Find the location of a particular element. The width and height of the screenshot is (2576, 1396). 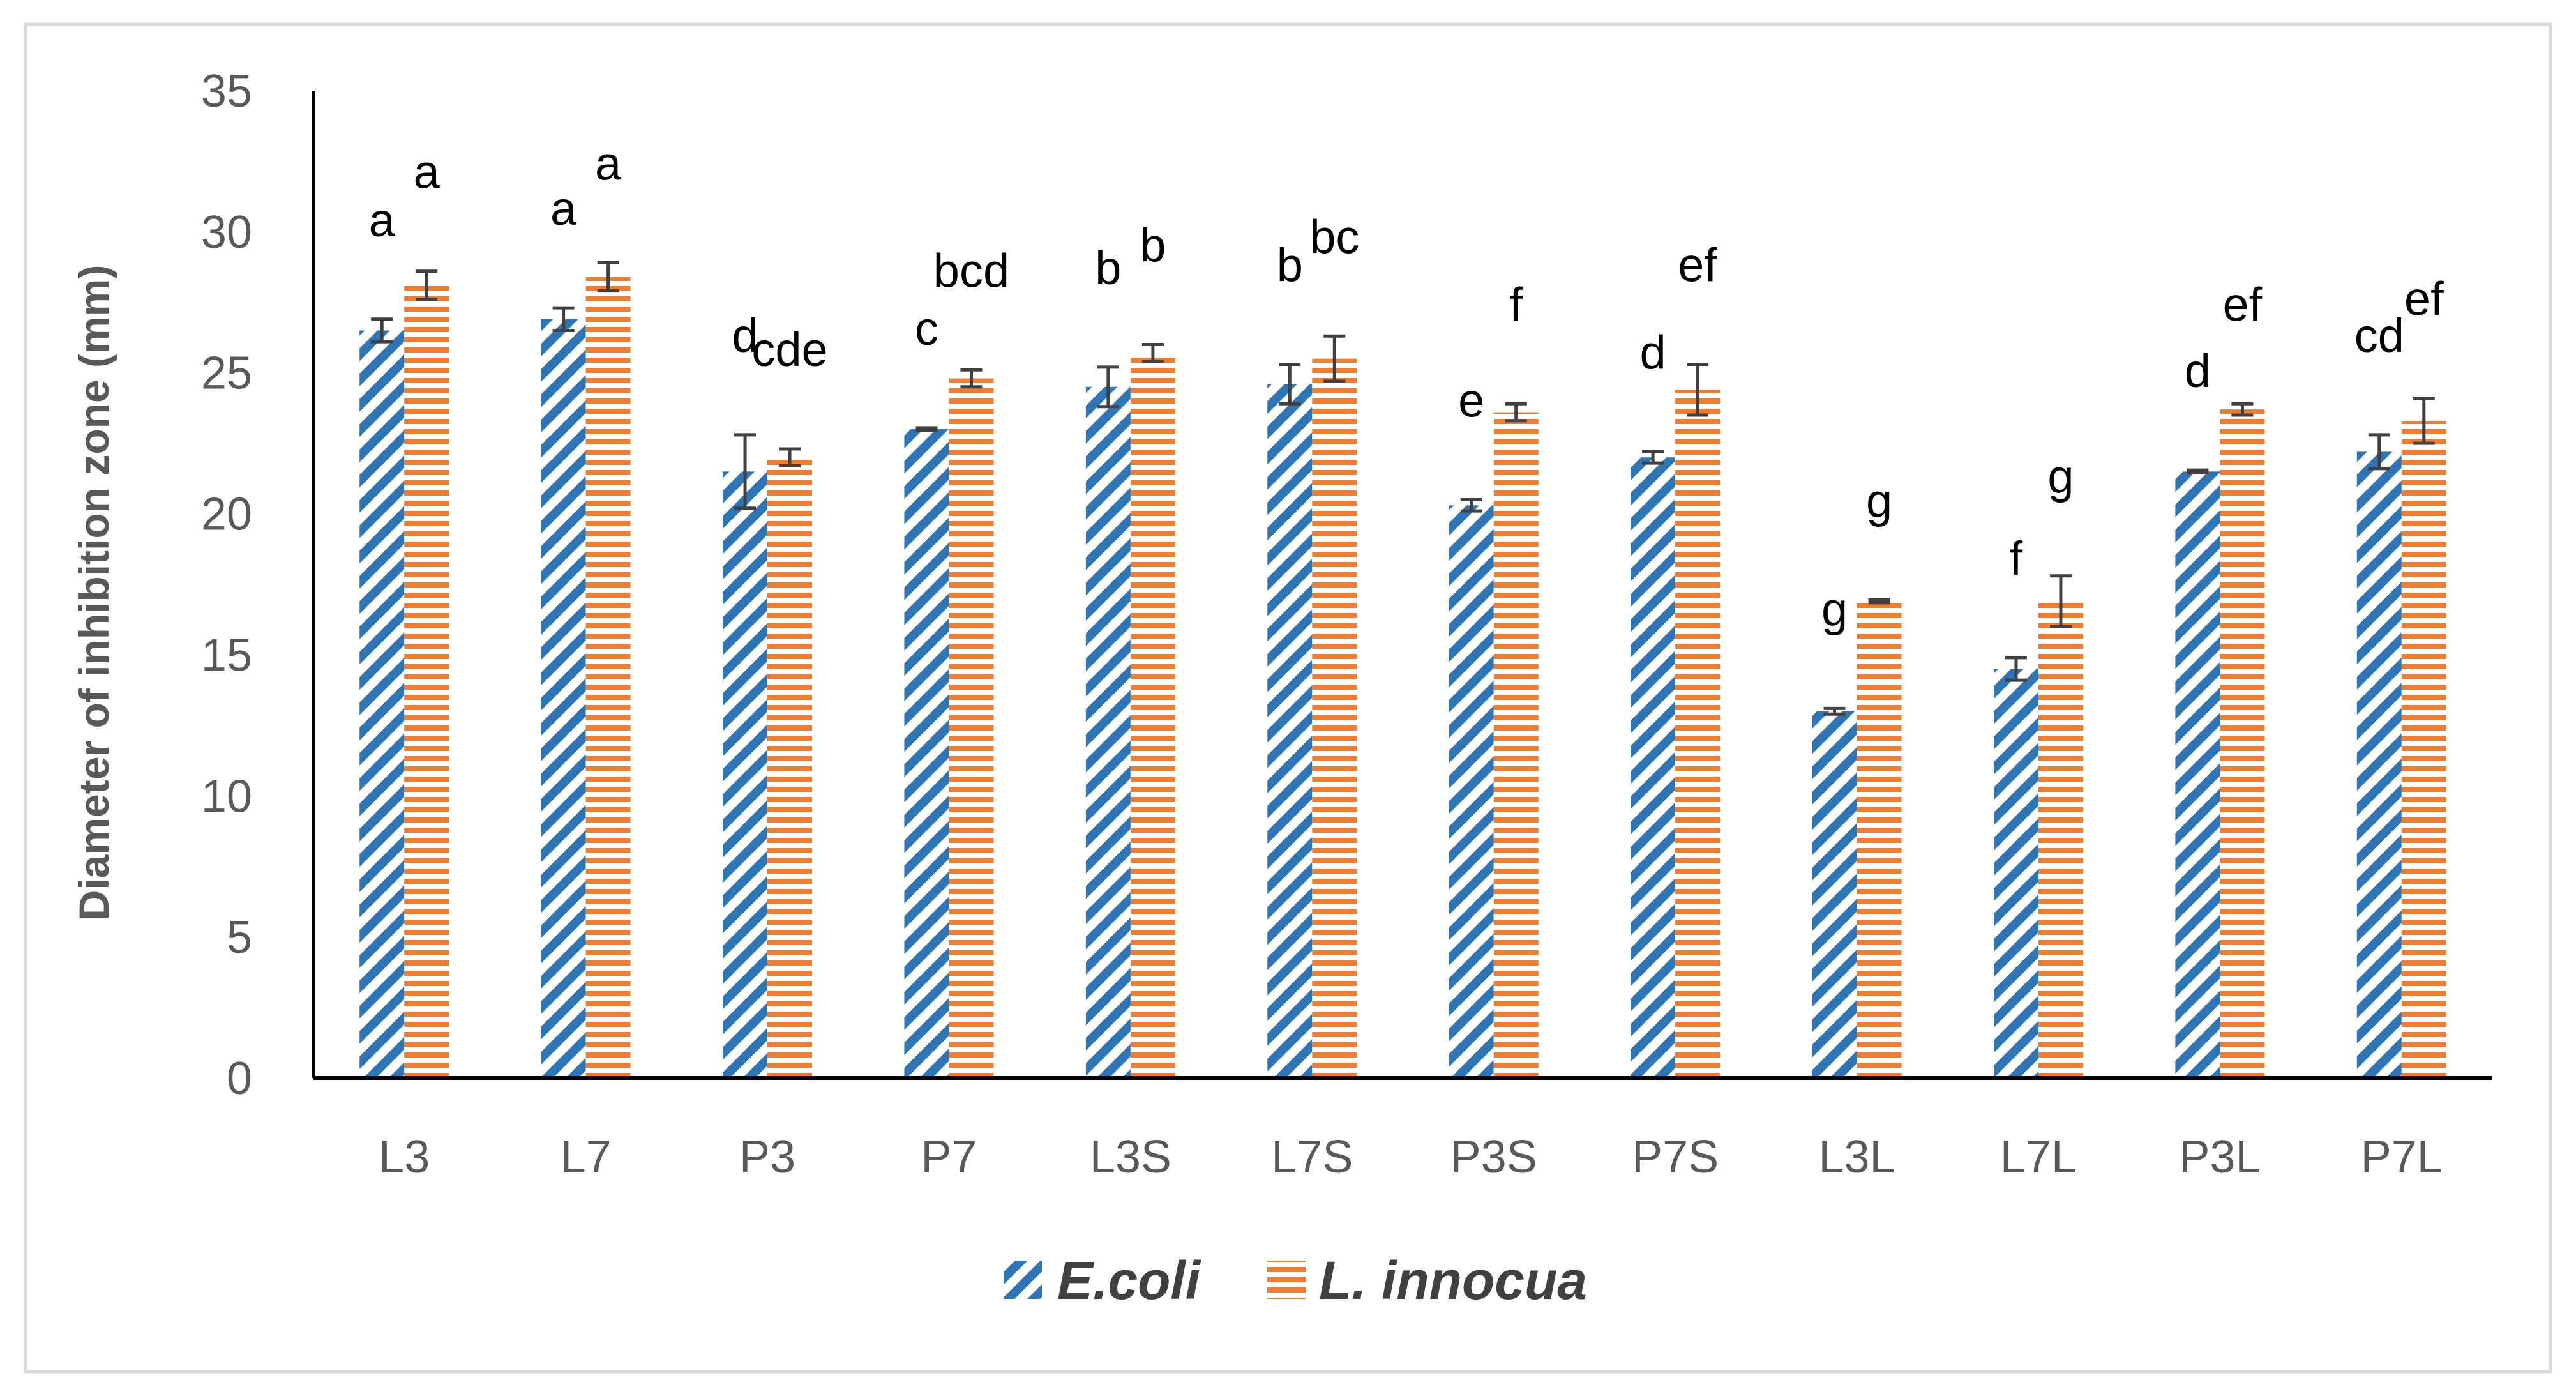

bar-linnocua-p3 is located at coordinates (790, 767).